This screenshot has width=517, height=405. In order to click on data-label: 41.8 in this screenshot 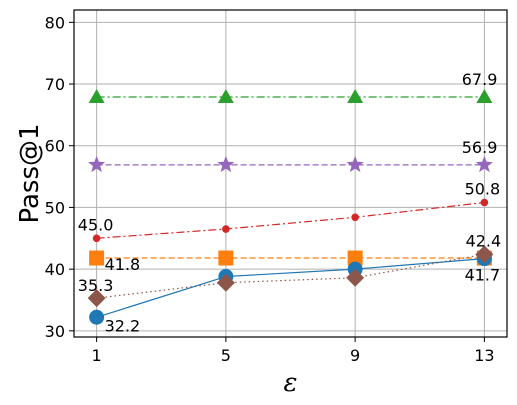, I will do `click(123, 264)`.